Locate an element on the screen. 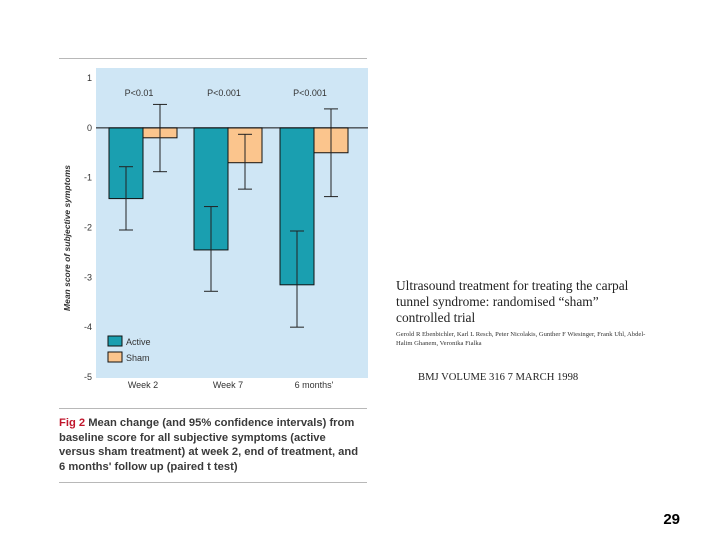 Image resolution: width=720 pixels, height=540 pixels. y-tick-label: -4 is located at coordinates (88, 327).